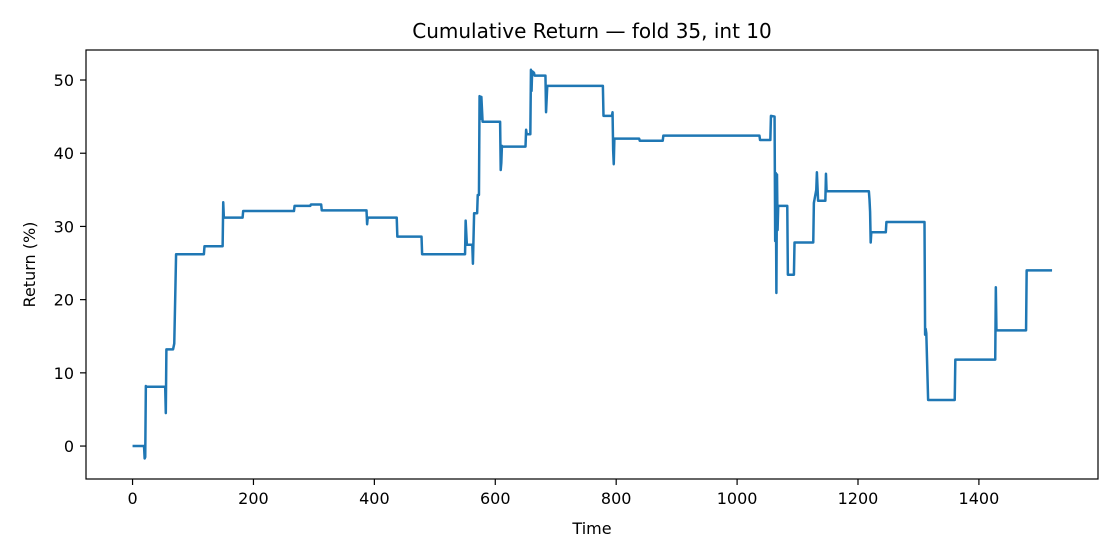 The height and width of the screenshot is (560, 1120). Describe the element at coordinates (132, 498) in the screenshot. I see `x-tick-label: 0` at that location.